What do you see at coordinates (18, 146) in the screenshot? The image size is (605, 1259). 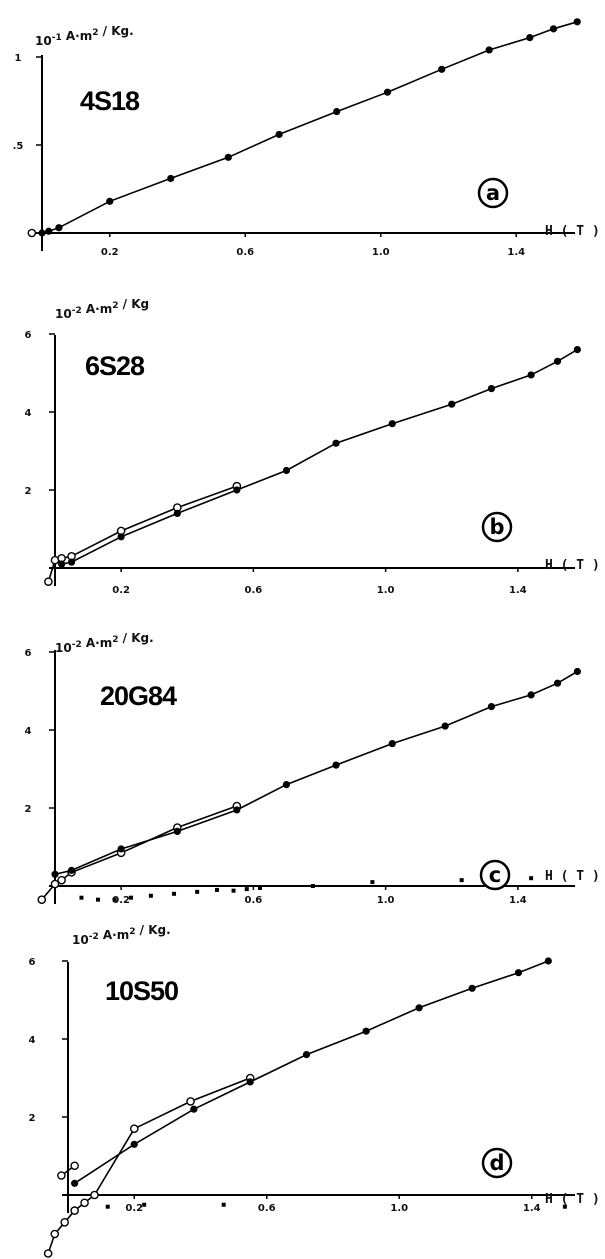 I see `y-tick-label: .5` at bounding box center [18, 146].